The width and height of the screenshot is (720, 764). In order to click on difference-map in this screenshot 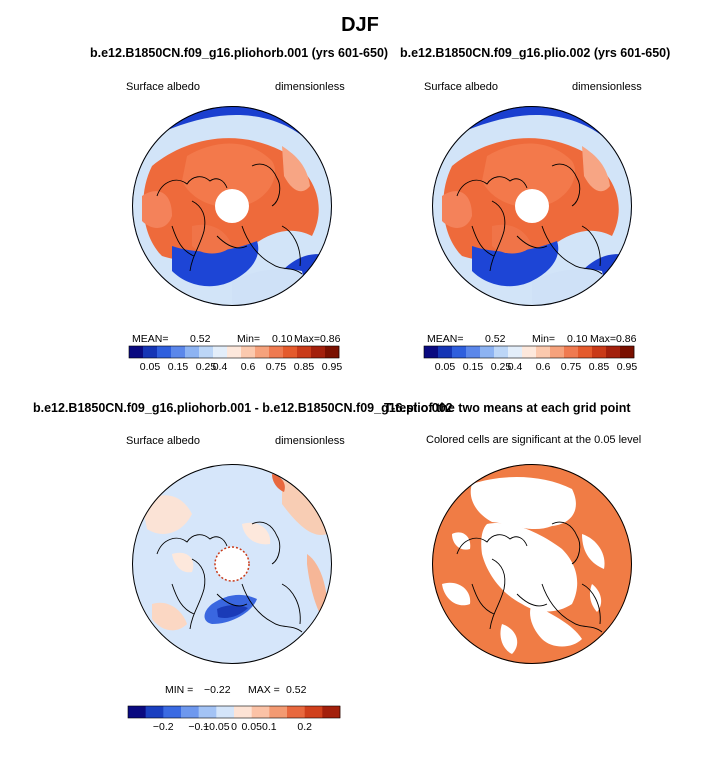, I will do `click(232, 564)`.